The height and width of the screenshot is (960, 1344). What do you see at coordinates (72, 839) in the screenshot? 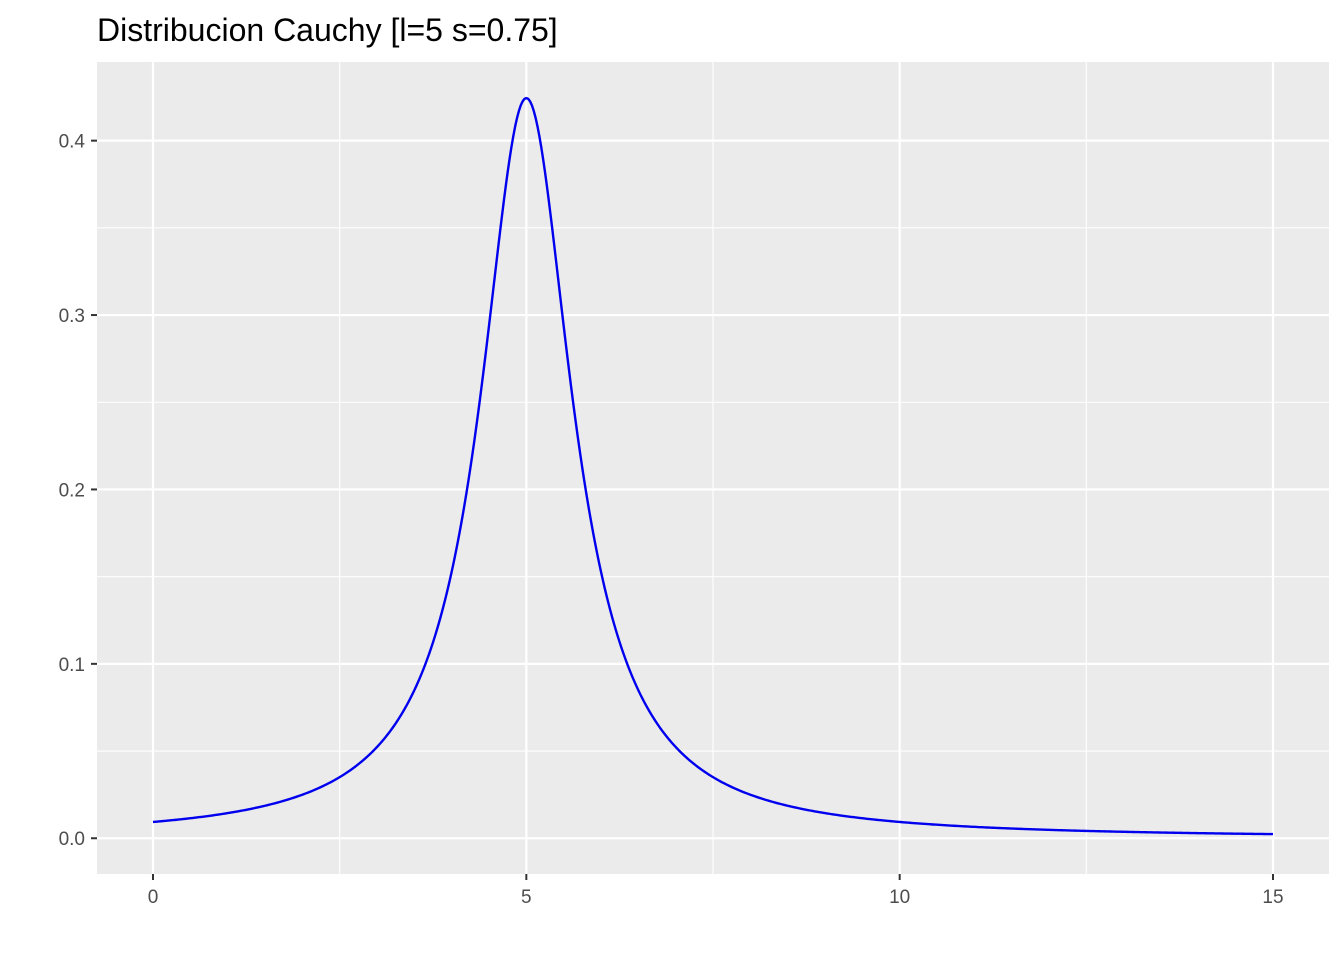
I see `y-tick-label: 0.0` at bounding box center [72, 839].